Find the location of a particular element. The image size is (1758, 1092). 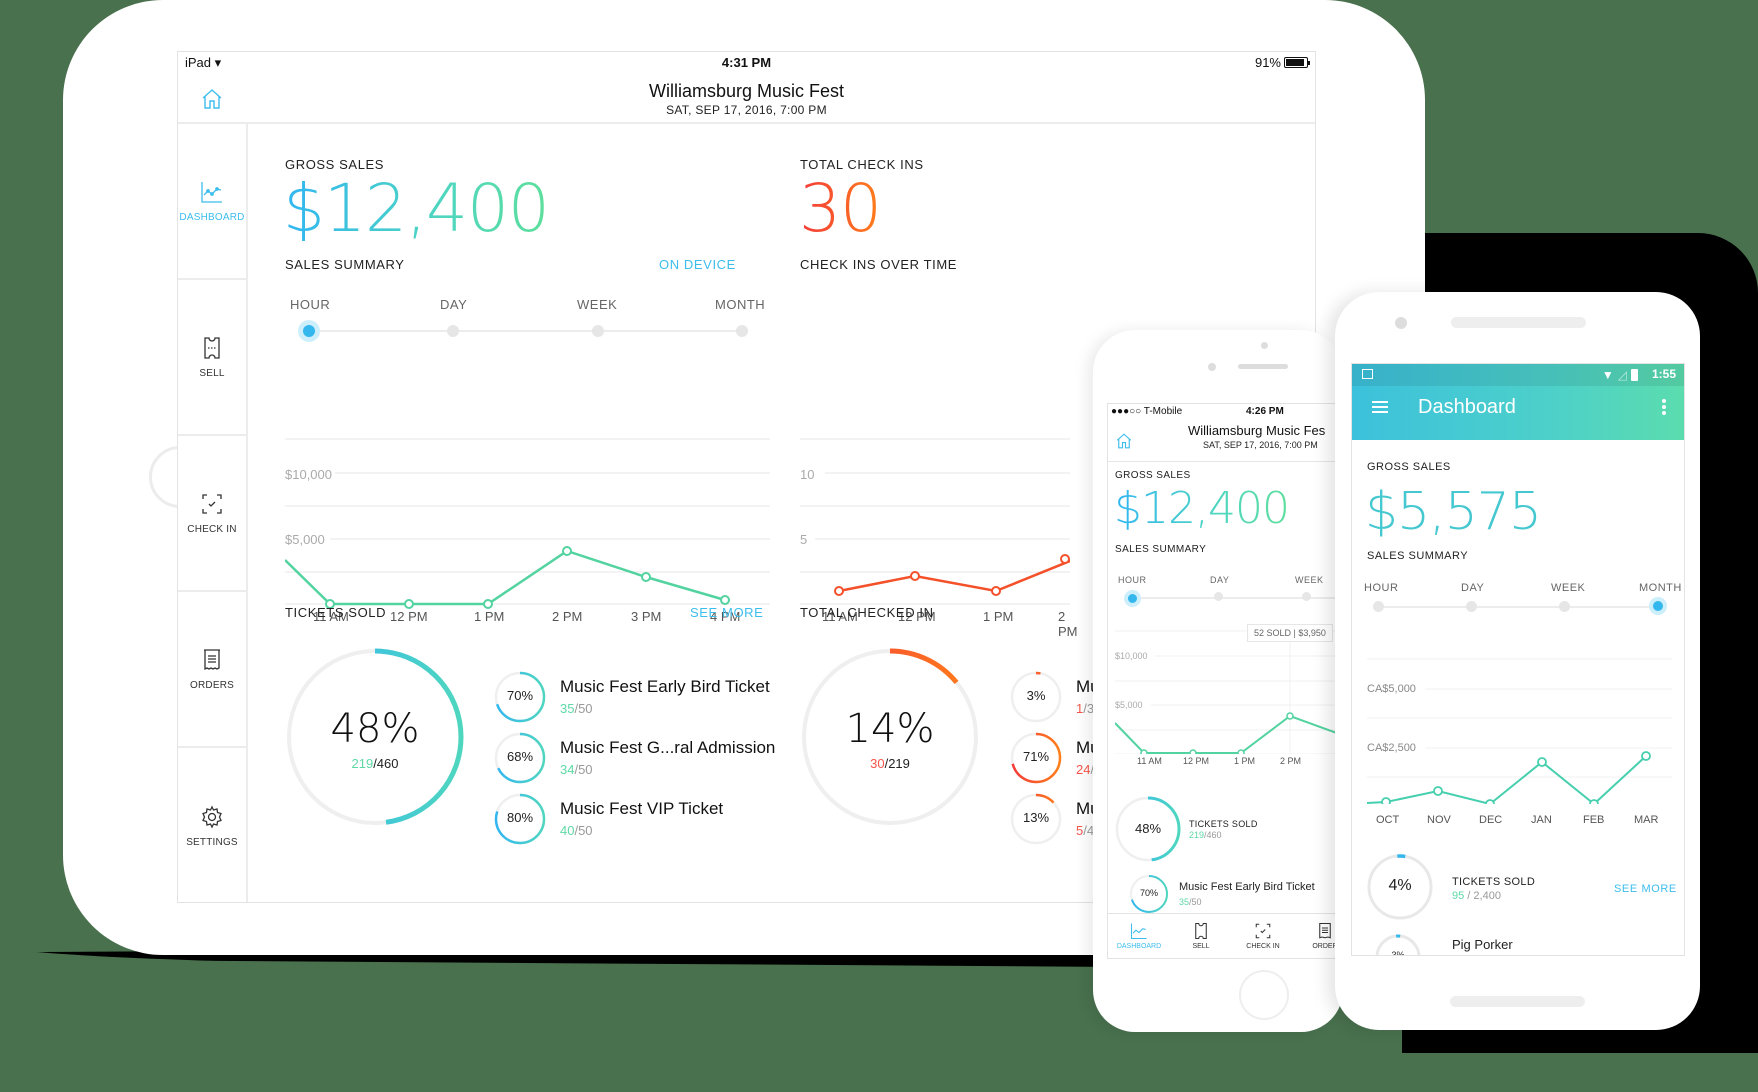

check-ins-over-time-label: CHECK INS OVER TIME is located at coordinates (879, 264).